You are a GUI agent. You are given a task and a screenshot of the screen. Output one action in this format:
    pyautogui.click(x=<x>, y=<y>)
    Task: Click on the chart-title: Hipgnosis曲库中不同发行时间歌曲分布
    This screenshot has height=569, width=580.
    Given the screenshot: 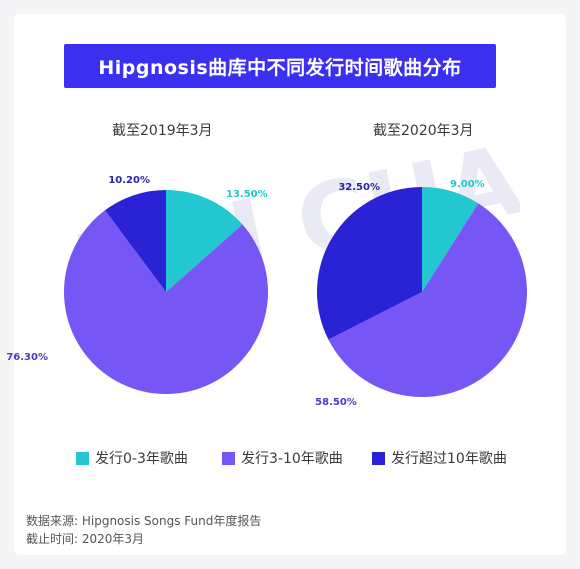 What is the action you would take?
    pyautogui.click(x=280, y=67)
    